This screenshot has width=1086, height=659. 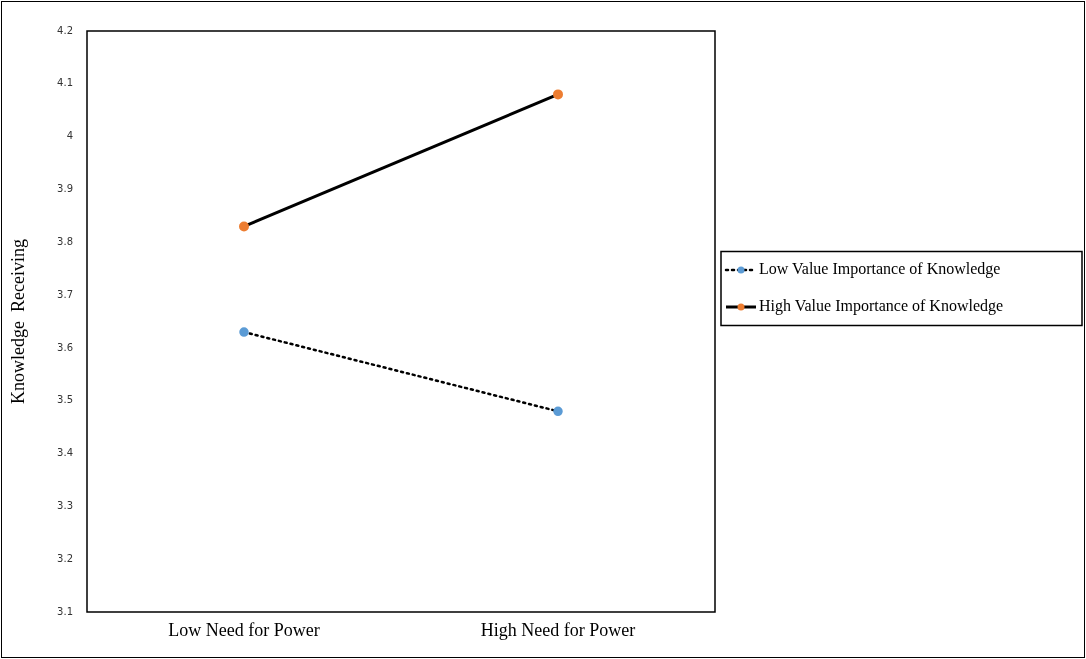 What do you see at coordinates (65, 558) in the screenshot?
I see `y-tick-label: 3.2` at bounding box center [65, 558].